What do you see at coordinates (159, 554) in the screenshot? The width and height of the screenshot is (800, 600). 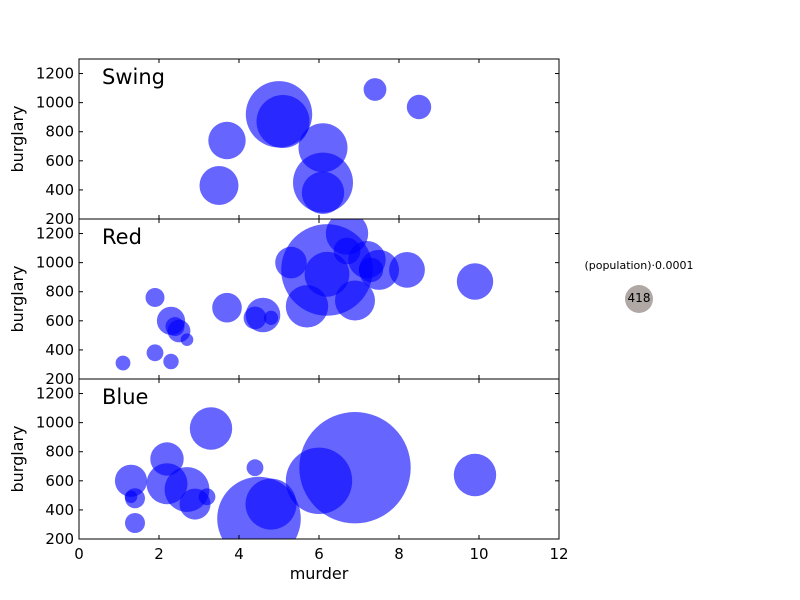 I see `x-tick-label: 2` at bounding box center [159, 554].